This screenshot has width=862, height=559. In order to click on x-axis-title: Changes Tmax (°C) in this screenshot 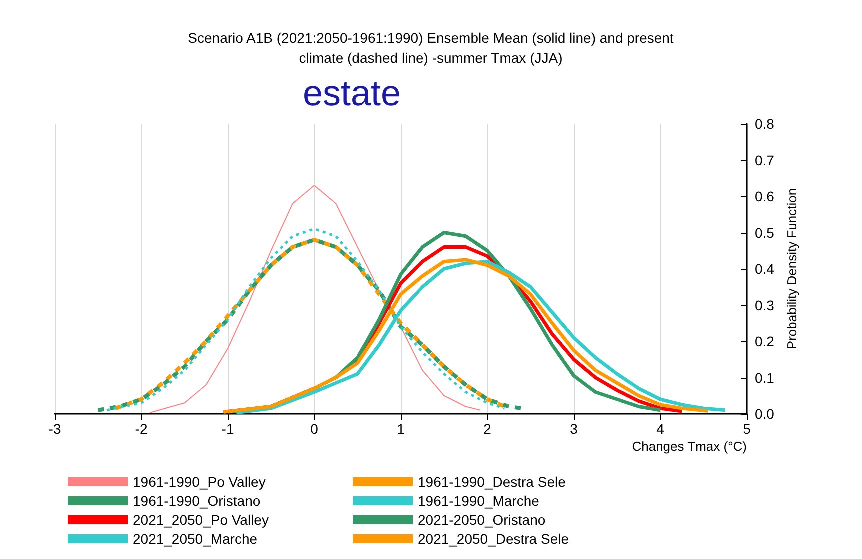, I will do `click(689, 446)`.